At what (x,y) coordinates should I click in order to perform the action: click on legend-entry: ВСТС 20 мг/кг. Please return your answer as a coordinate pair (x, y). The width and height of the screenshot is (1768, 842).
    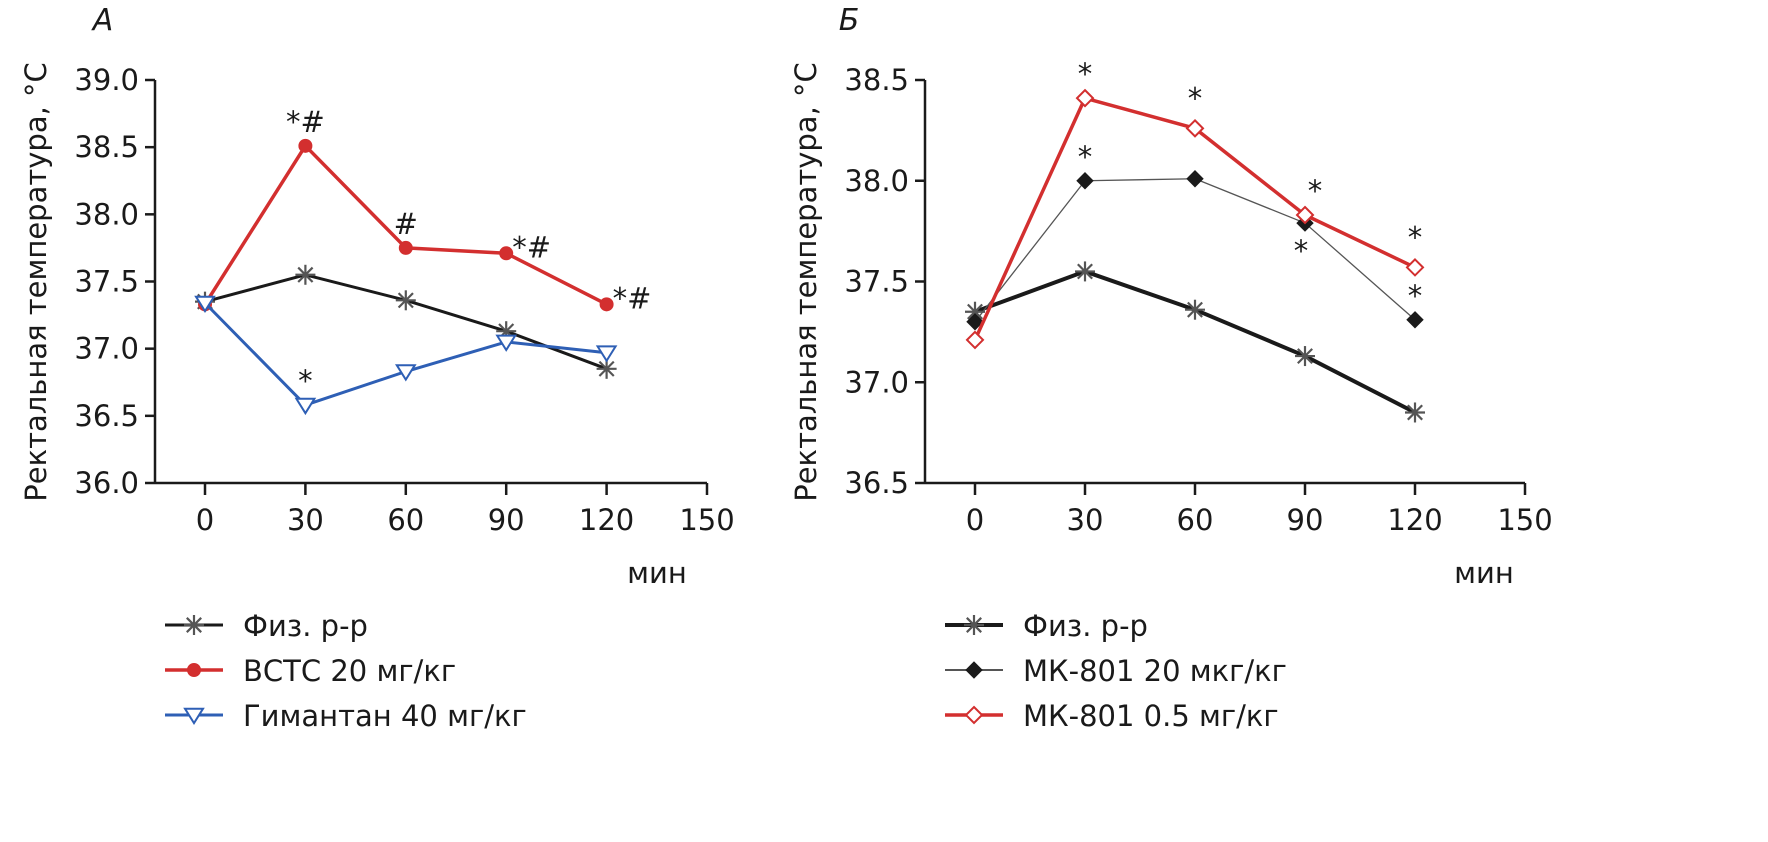
    Looking at the image, I should click on (310, 671).